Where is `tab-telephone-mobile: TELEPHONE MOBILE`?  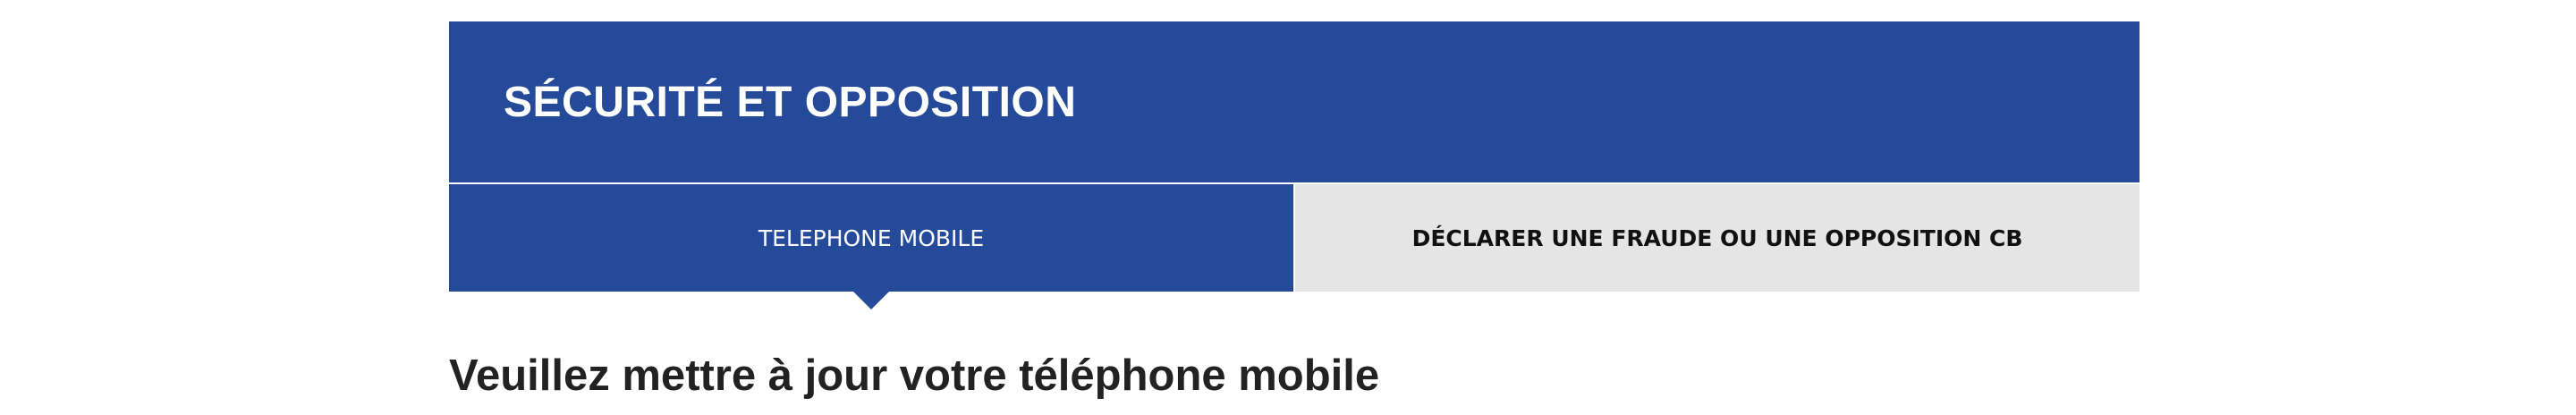
tab-telephone-mobile: TELEPHONE MOBILE is located at coordinates (871, 246).